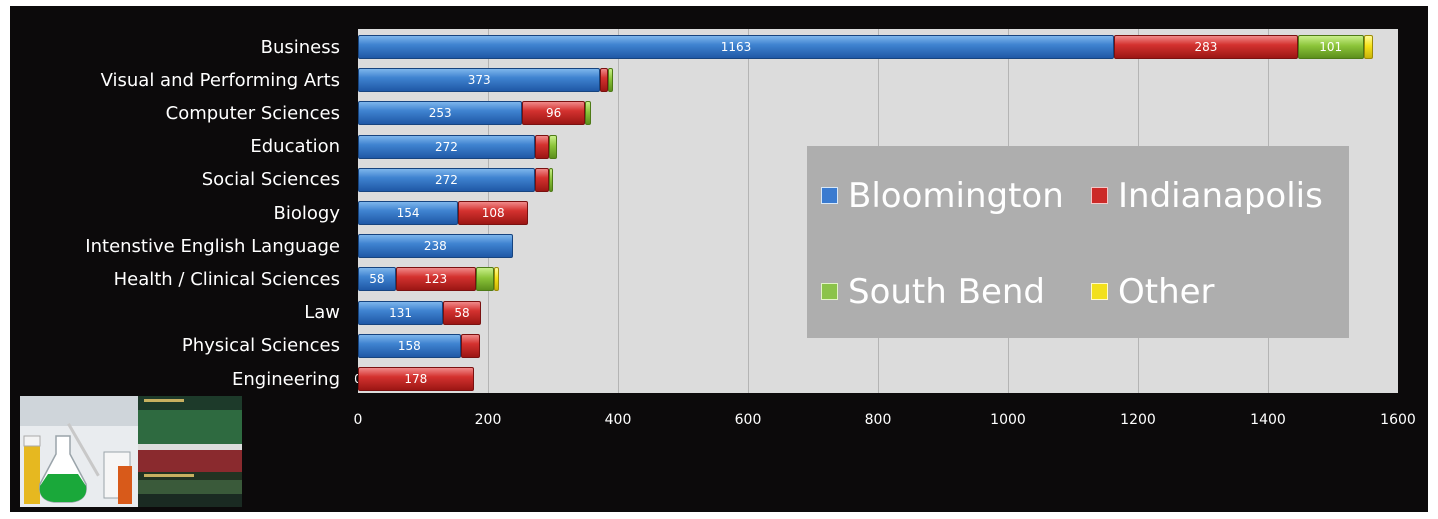  Describe the element at coordinates (588, 113) in the screenshot. I see `bar-south-bend-computer-sciences` at that location.